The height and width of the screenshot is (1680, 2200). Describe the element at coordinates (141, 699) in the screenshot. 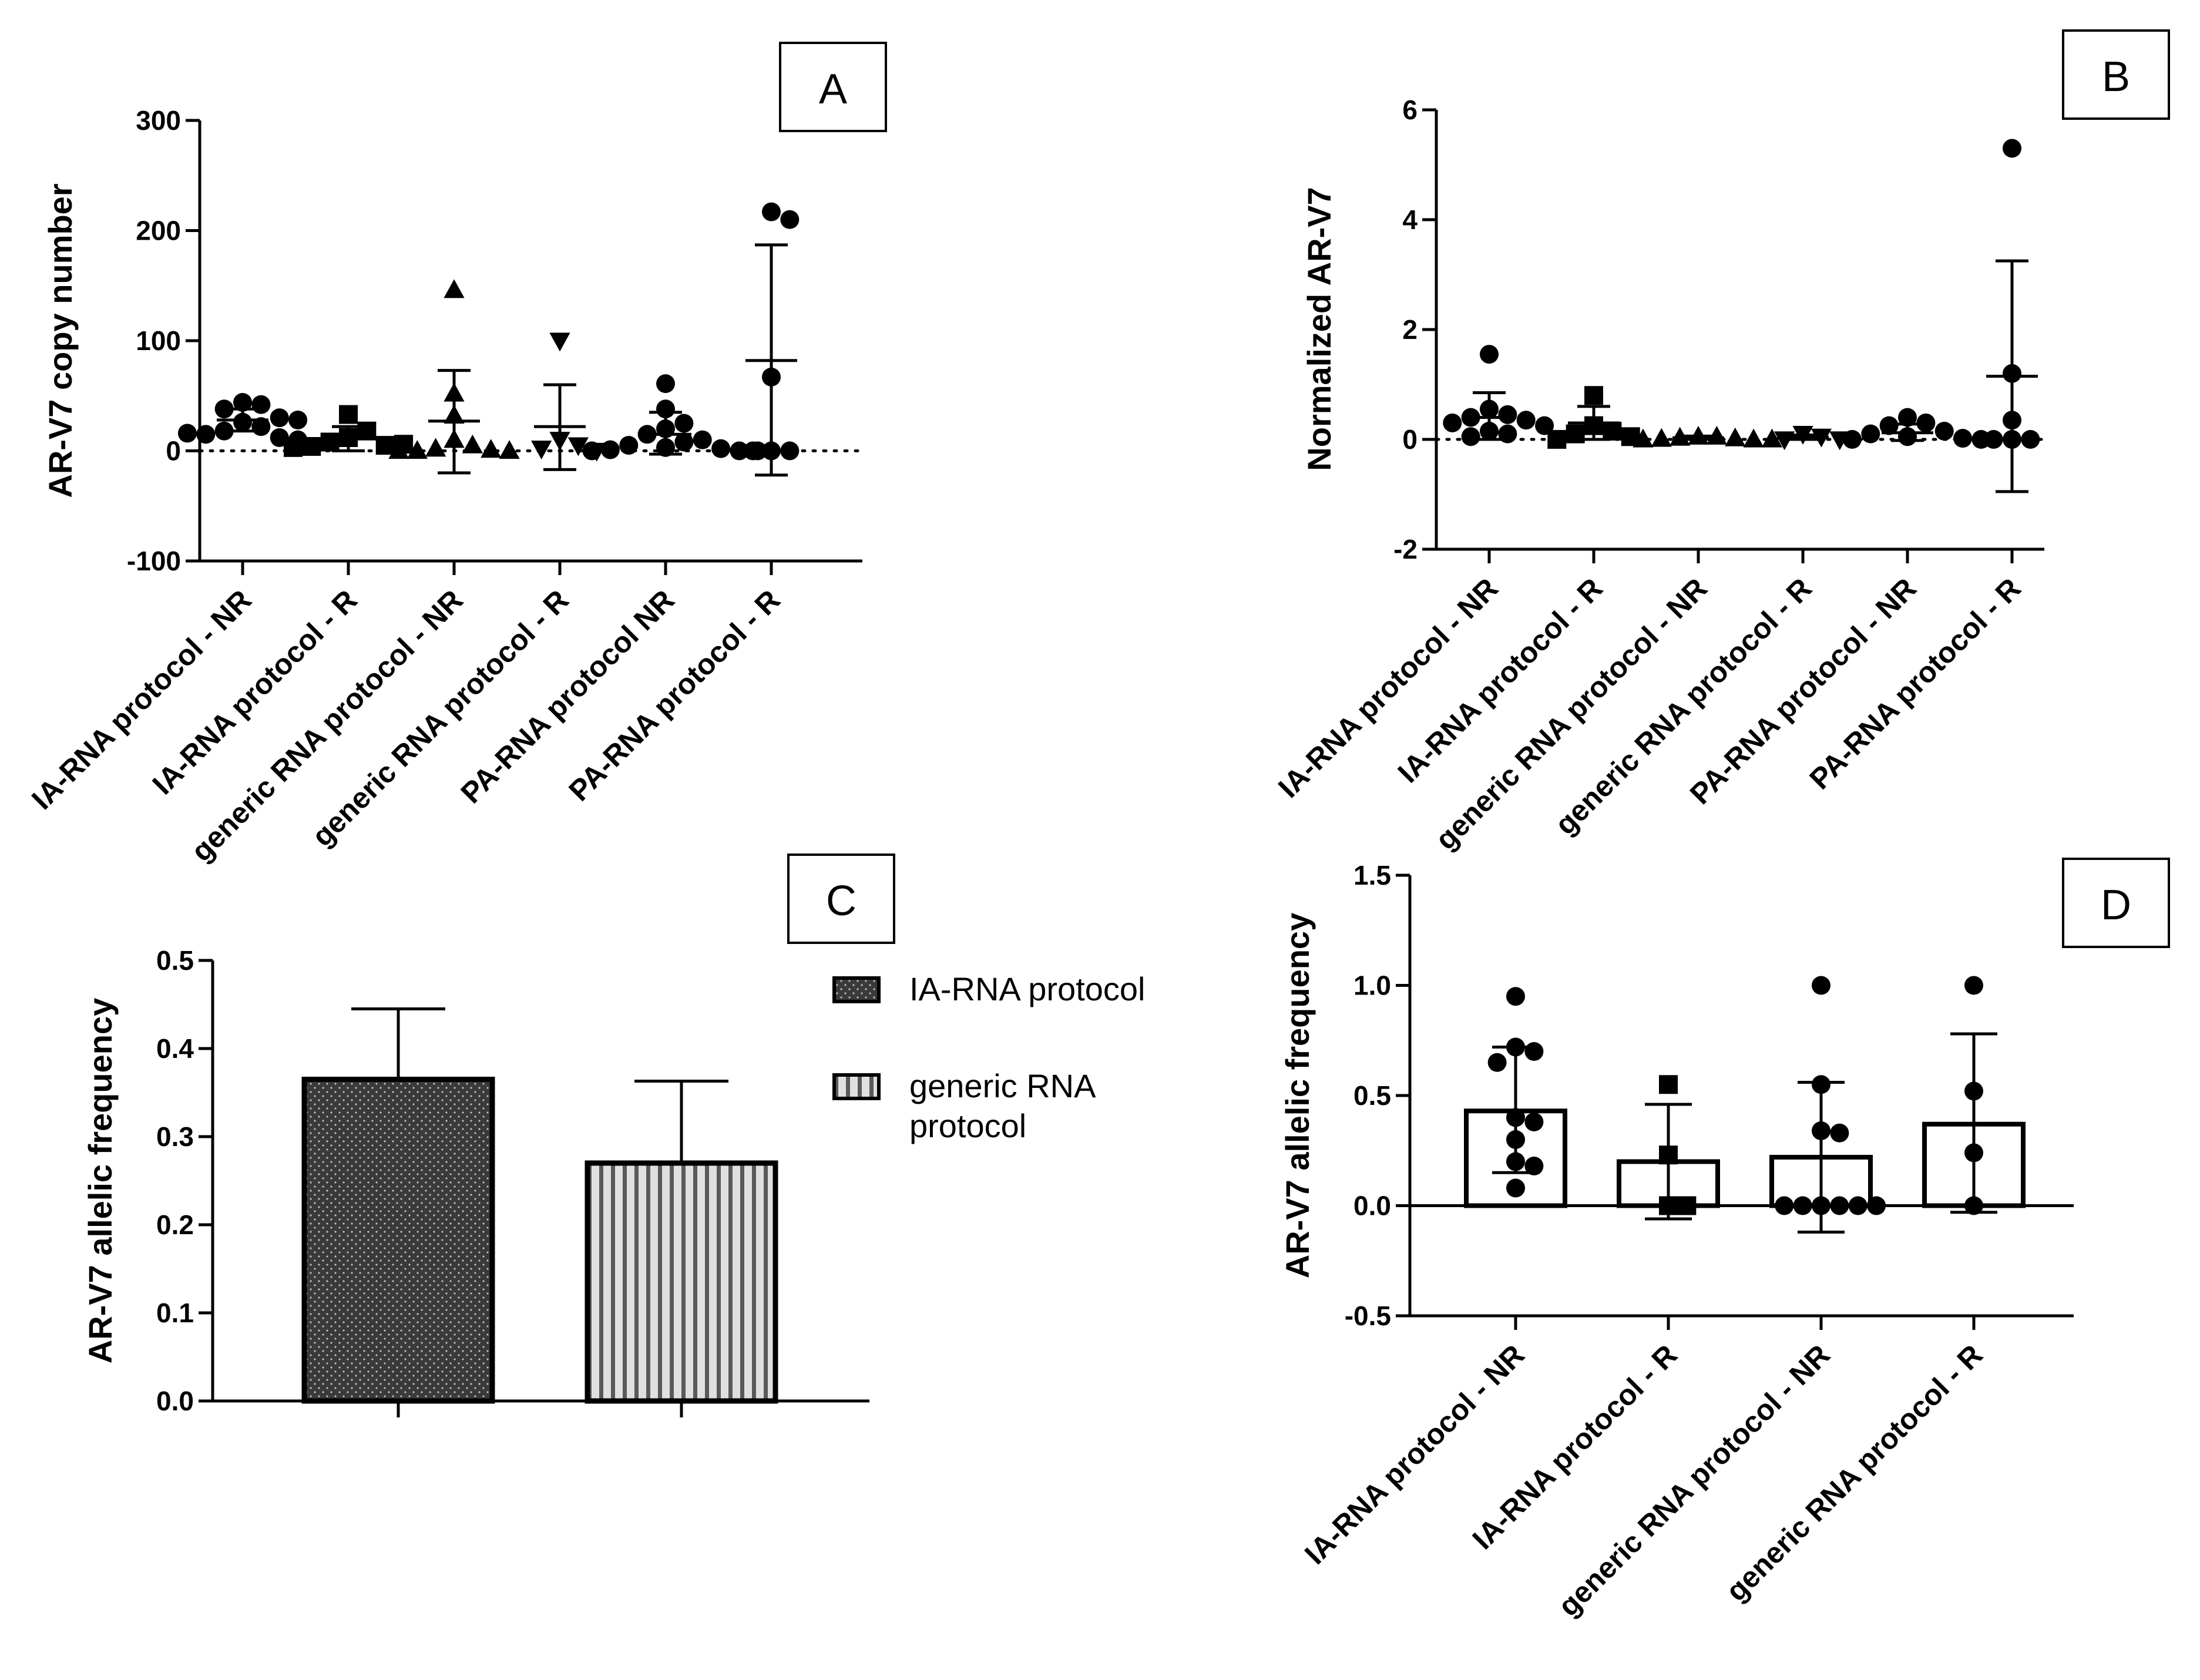

I see `panel-a-category-label: IA-RNA protocol - NR` at that location.